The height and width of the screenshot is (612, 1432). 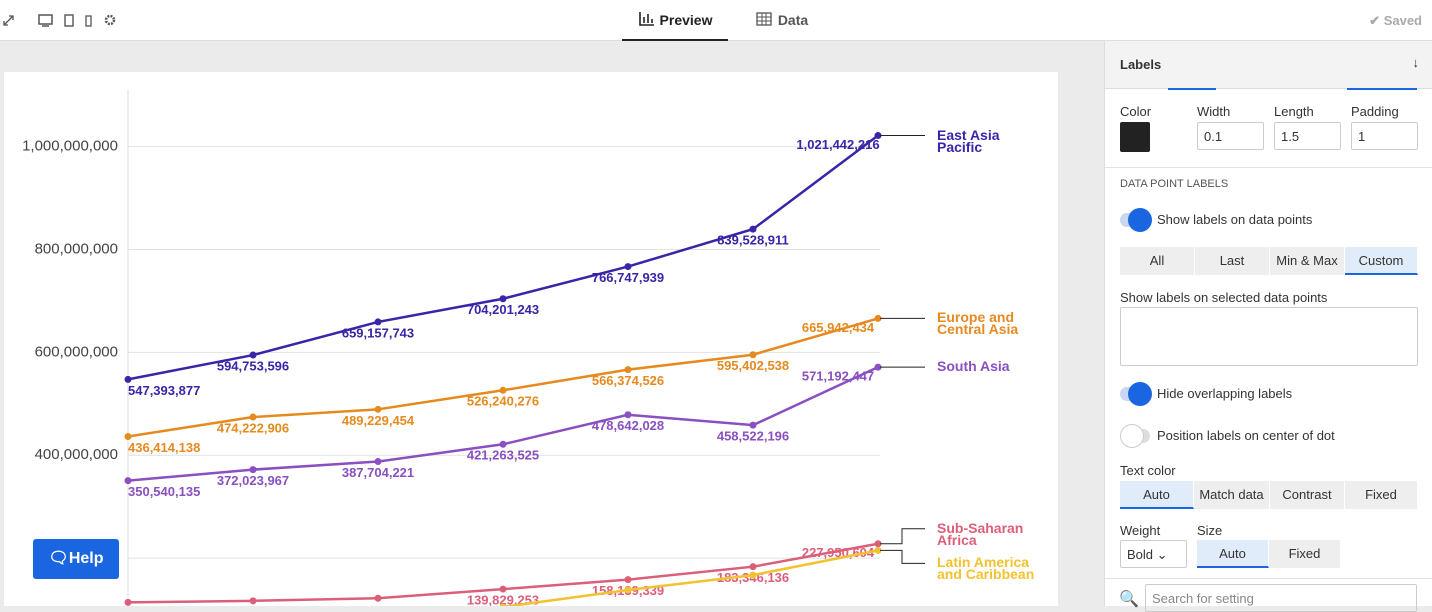 What do you see at coordinates (837, 144) in the screenshot?
I see `data-label: 1,021,442,216` at bounding box center [837, 144].